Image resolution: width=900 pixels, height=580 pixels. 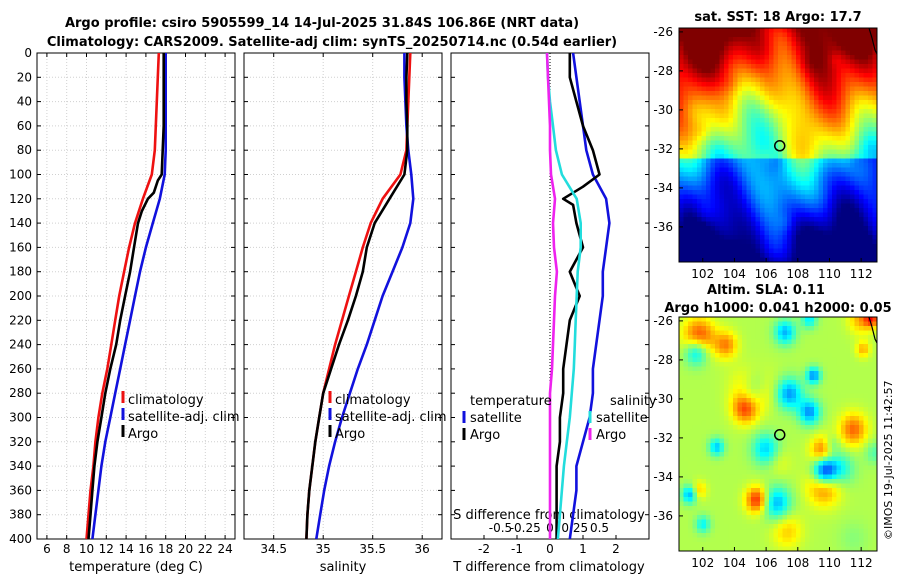 What do you see at coordinates (20, 490) in the screenshot?
I see `temperature-ytick-label: 360` at bounding box center [20, 490].